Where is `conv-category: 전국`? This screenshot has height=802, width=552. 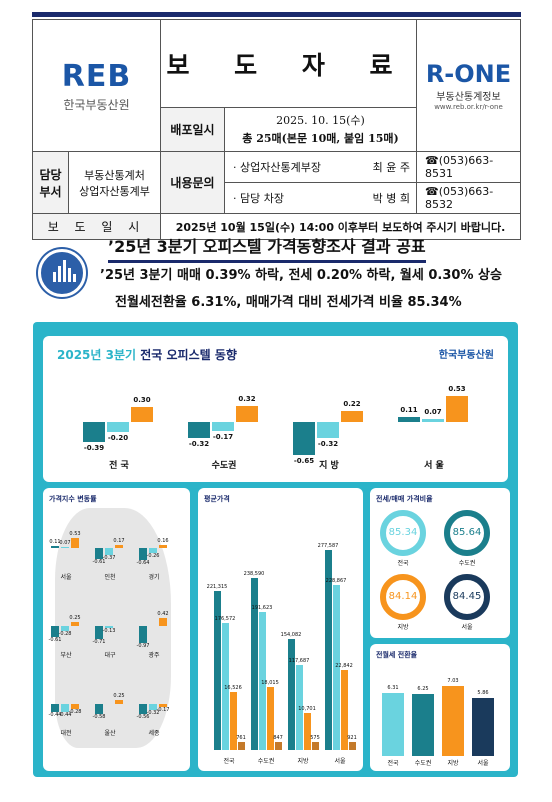
conv-category: 전국 is located at coordinates (393, 763).